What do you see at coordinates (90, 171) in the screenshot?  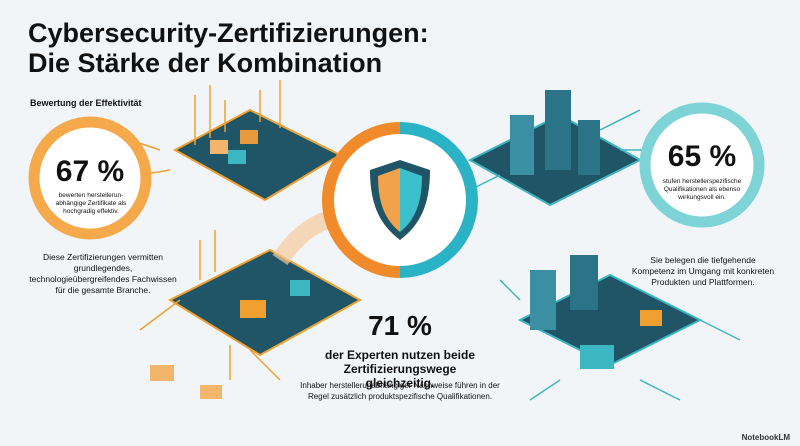 I see `stat-value: 67 %` at bounding box center [90, 171].